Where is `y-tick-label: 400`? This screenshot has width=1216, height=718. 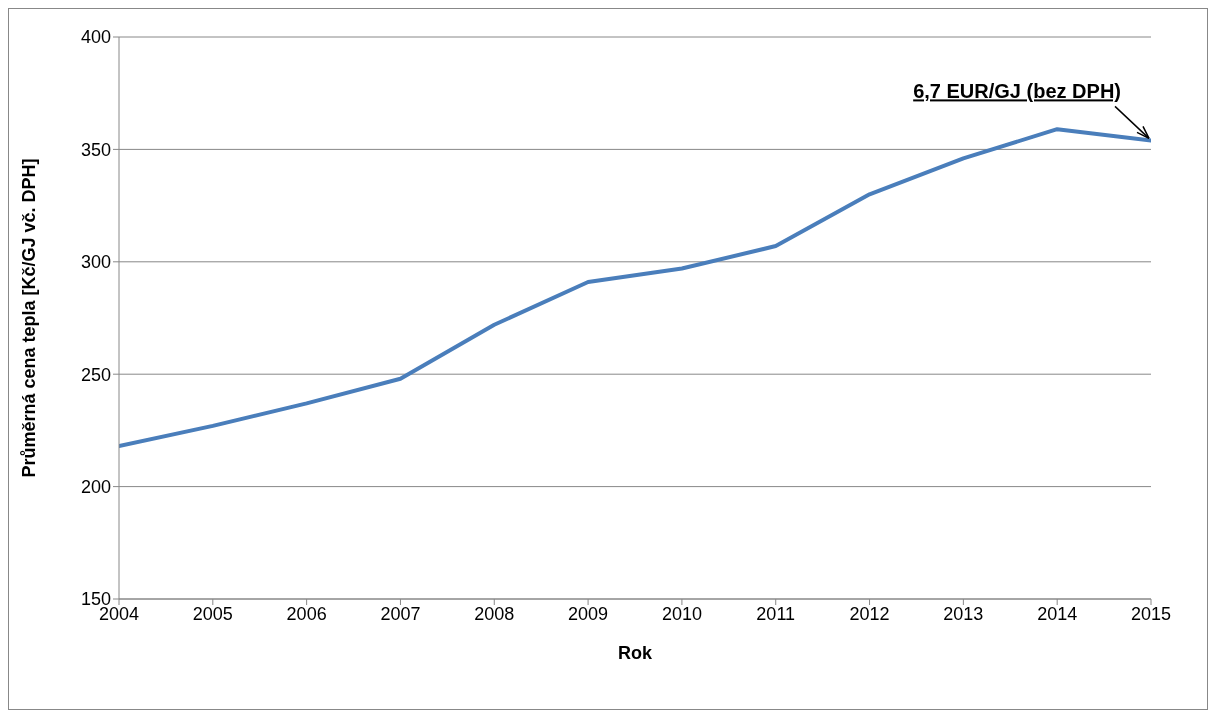 y-tick-label: 400 is located at coordinates (95, 37).